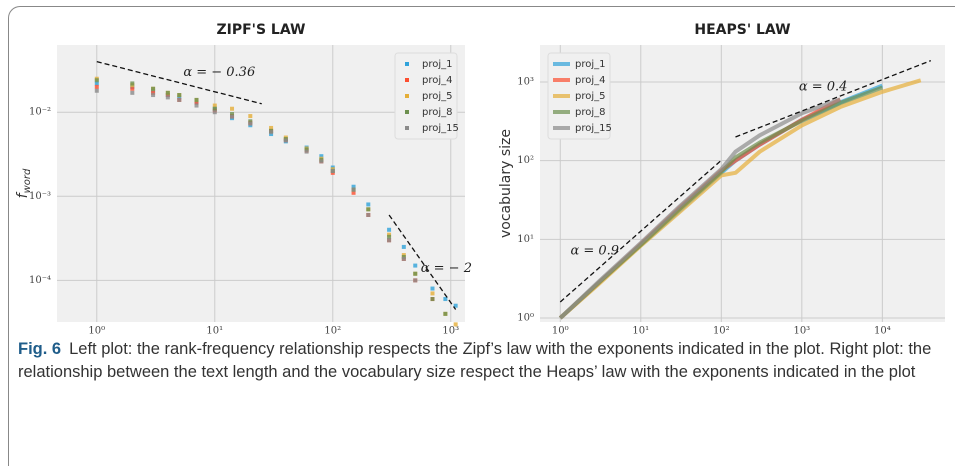 The width and height of the screenshot is (955, 466). Describe the element at coordinates (40, 196) in the screenshot. I see `y-tick-label: 10⁻³` at that location.